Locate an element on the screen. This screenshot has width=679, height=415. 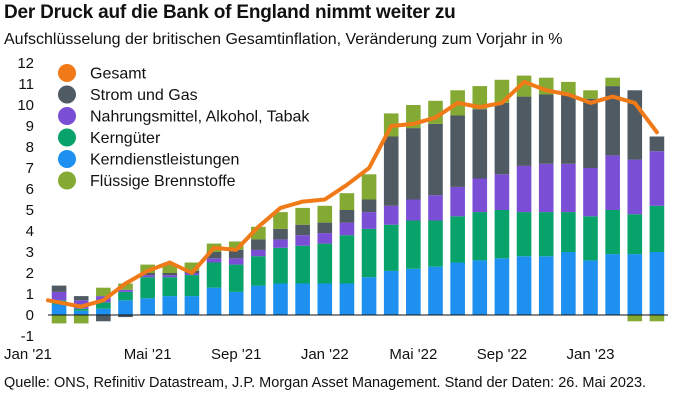
x-tick-label: Sep '21 is located at coordinates (236, 354).